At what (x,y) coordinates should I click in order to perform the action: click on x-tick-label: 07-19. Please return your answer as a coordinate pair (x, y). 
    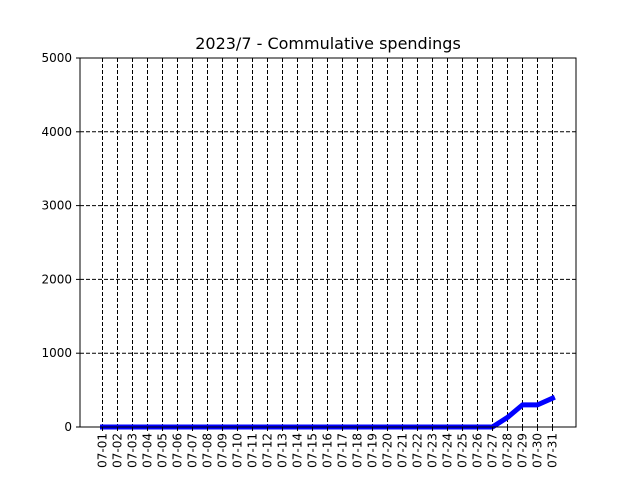
    Looking at the image, I should click on (373, 450).